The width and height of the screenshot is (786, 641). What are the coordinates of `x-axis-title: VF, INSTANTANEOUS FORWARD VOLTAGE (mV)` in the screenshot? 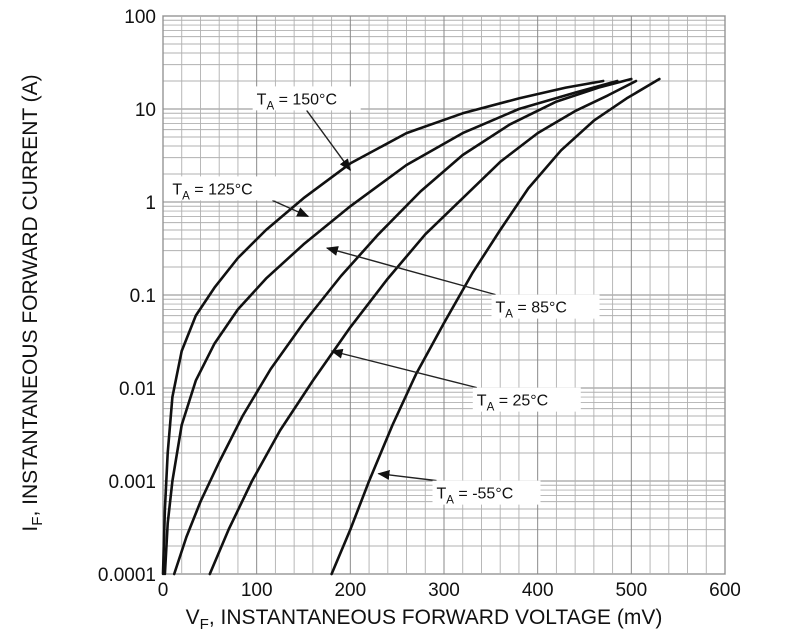 It's located at (424, 619).